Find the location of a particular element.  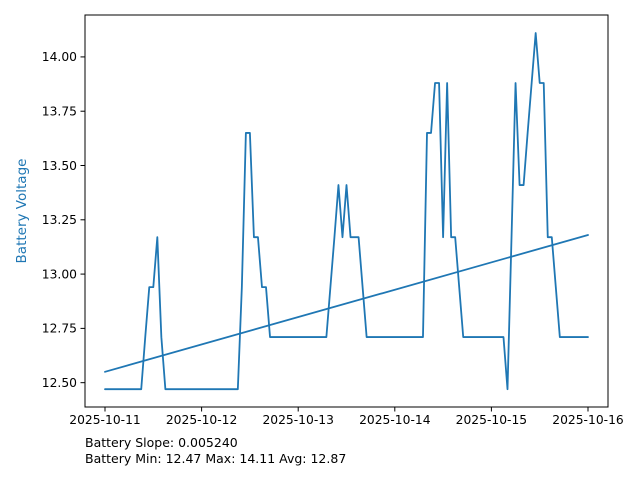

x-tick-label: 2025-10-16 is located at coordinates (588, 420).